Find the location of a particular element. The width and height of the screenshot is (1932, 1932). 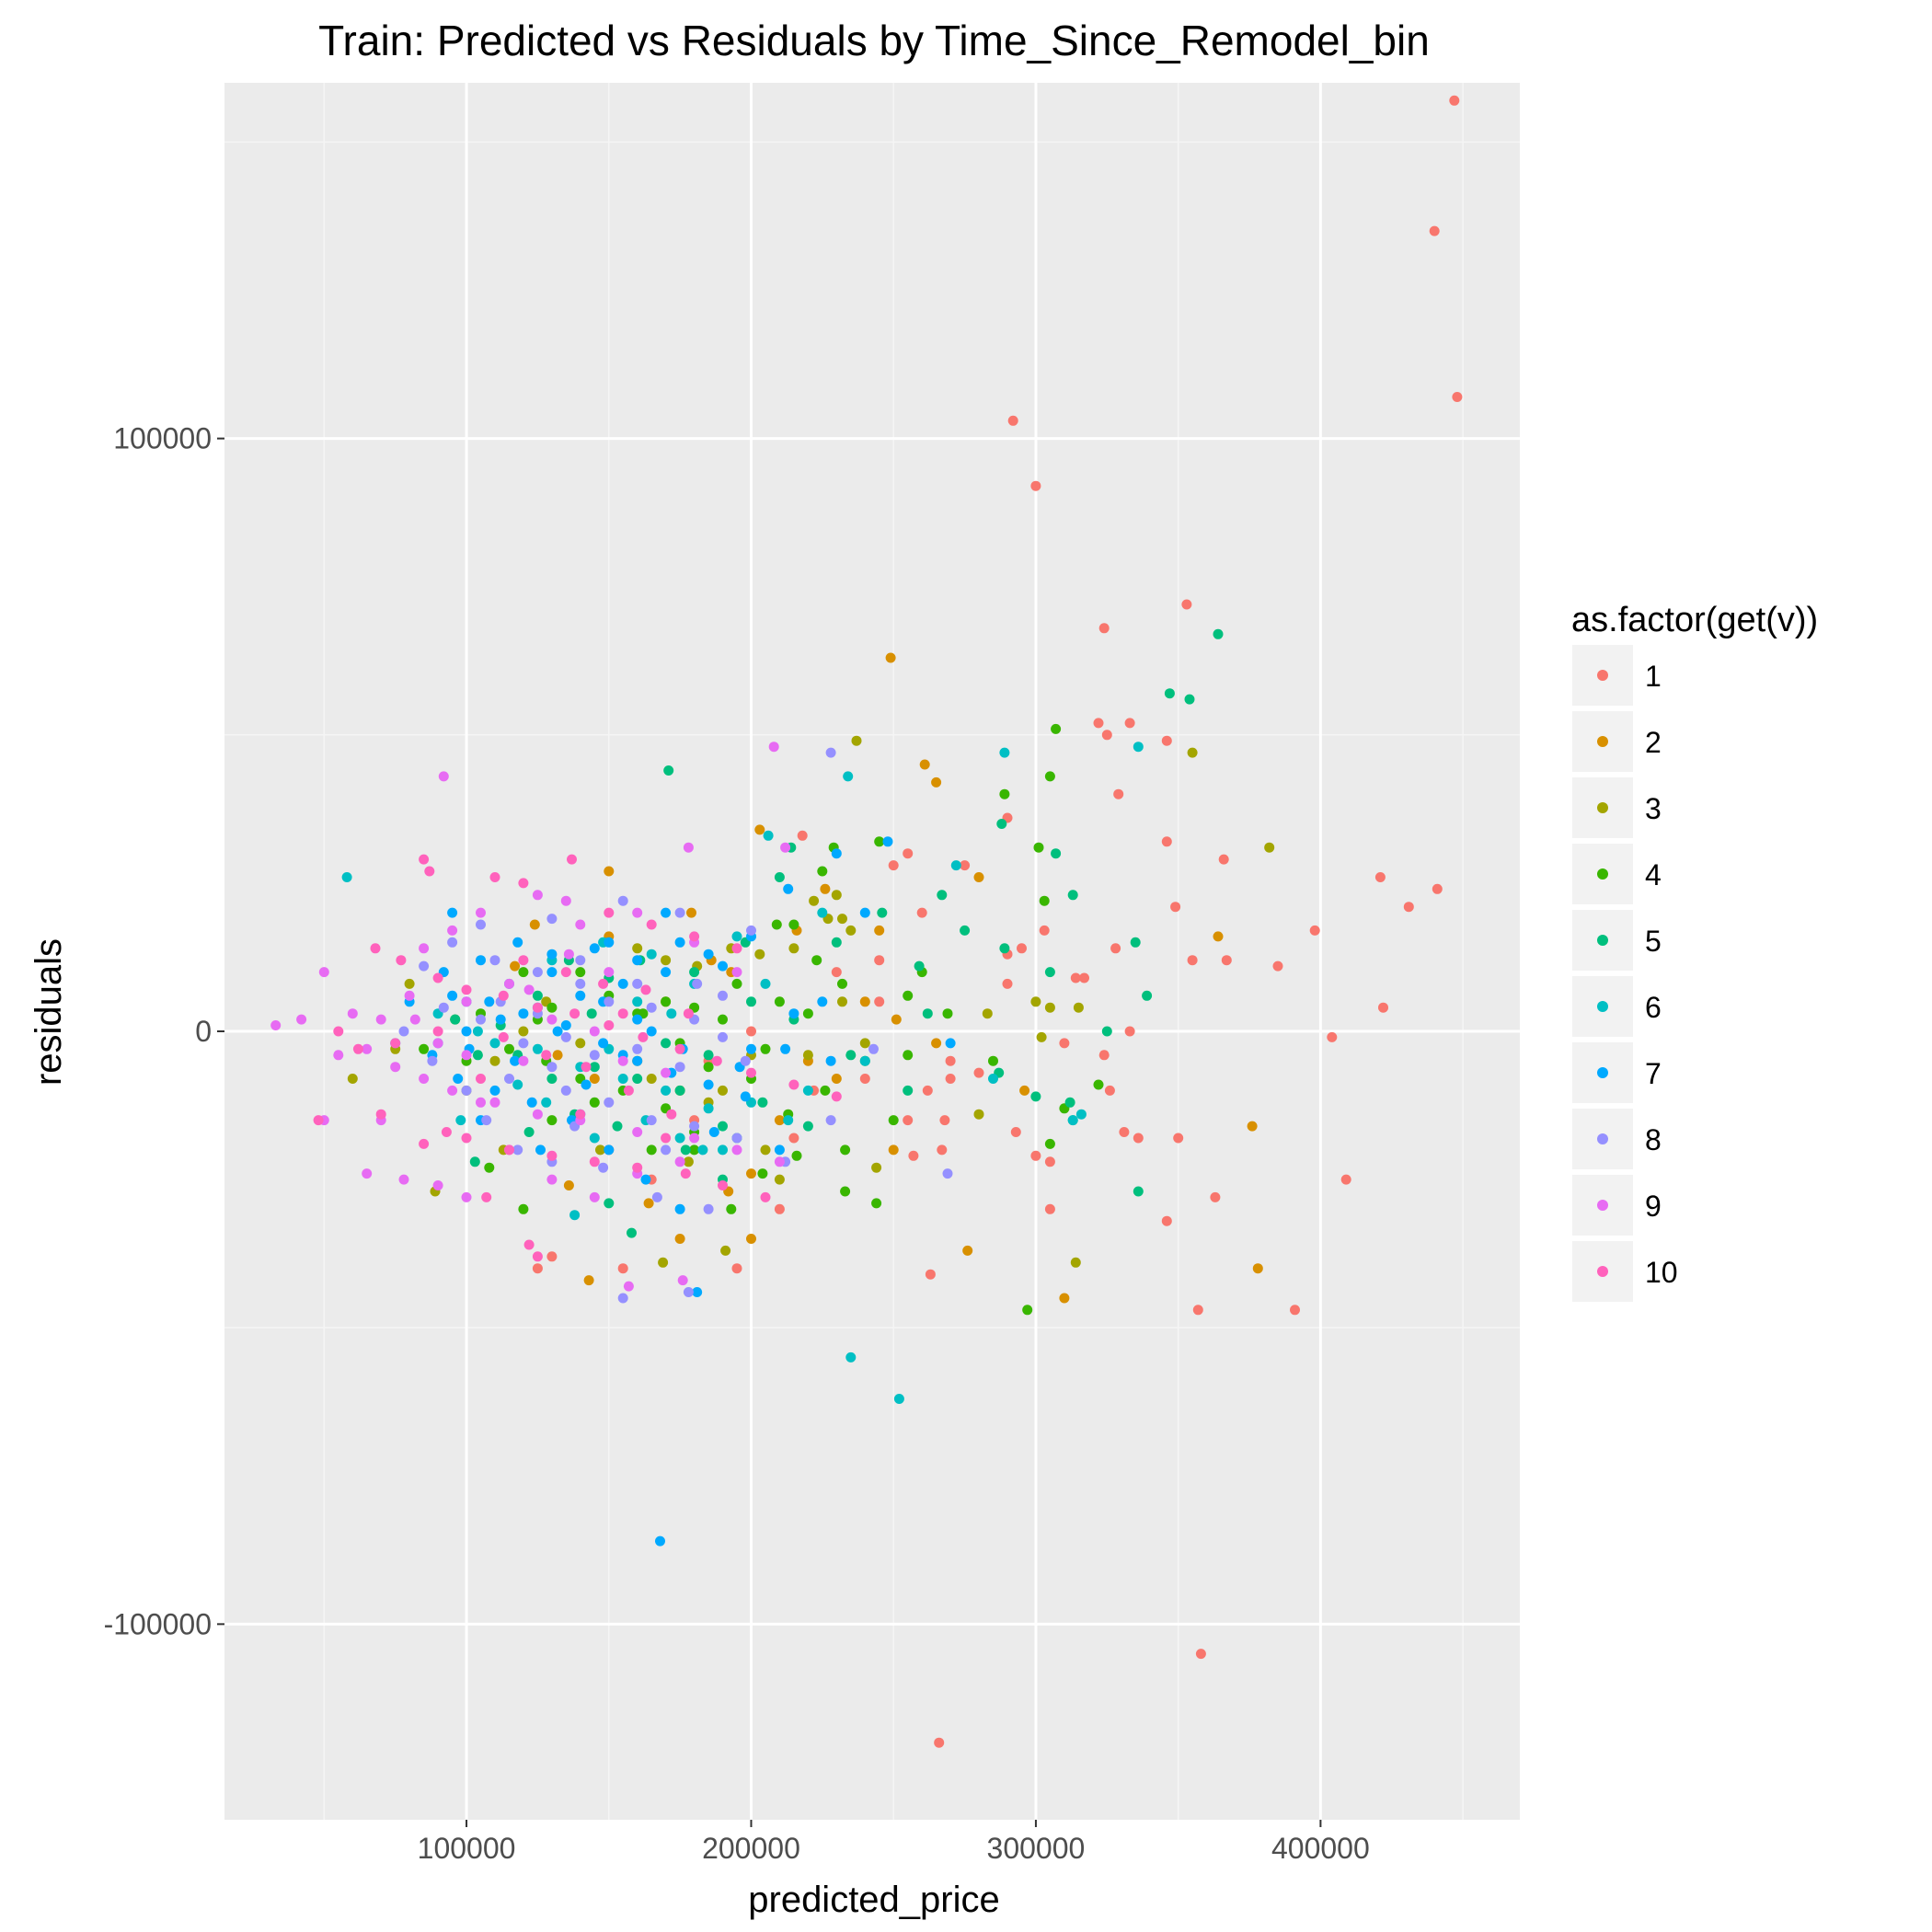

y-tick-label: -100000 is located at coordinates (158, 1623).